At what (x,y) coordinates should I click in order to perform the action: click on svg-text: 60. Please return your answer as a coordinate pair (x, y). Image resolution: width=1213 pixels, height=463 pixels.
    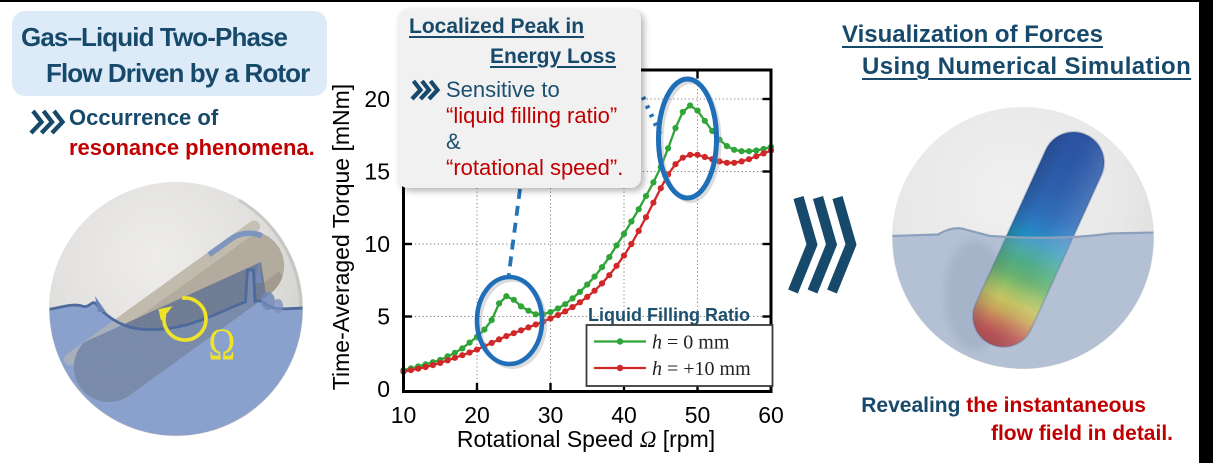
    Looking at the image, I should click on (771, 415).